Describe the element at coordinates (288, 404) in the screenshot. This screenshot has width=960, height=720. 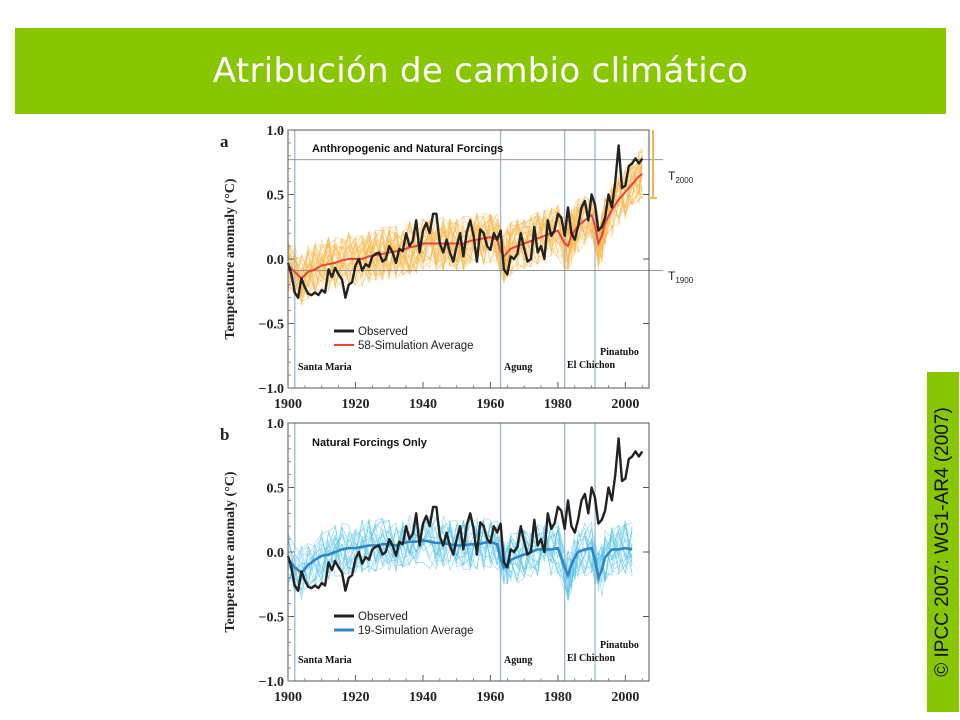
I see `x-tick-label-a-0: 1900` at that location.